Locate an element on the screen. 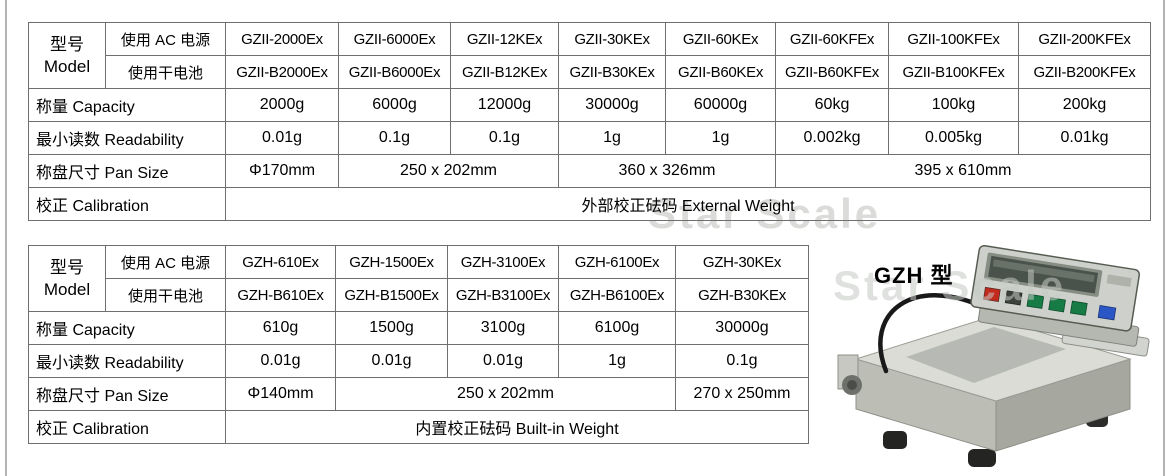 The width and height of the screenshot is (1175, 476). spec-row: 校正 Calibration 内置校正砝码 Built-in Weight is located at coordinates (418, 427).